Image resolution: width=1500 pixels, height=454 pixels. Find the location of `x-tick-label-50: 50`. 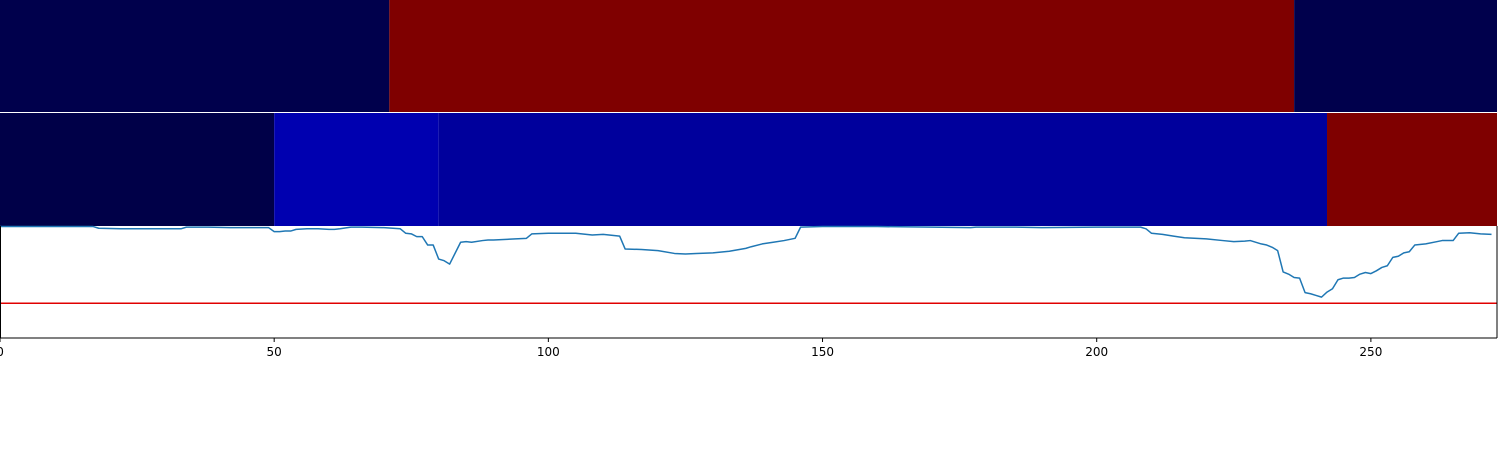

x-tick-label-50: 50 is located at coordinates (274, 352).